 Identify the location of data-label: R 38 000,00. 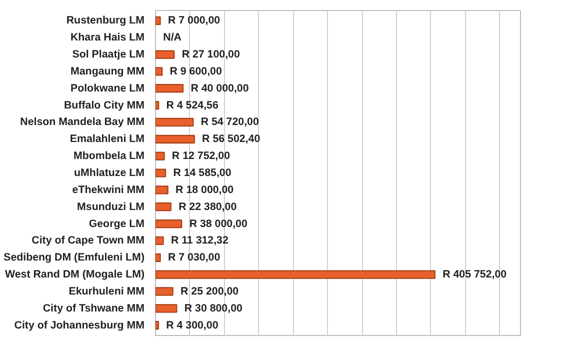
(218, 224).